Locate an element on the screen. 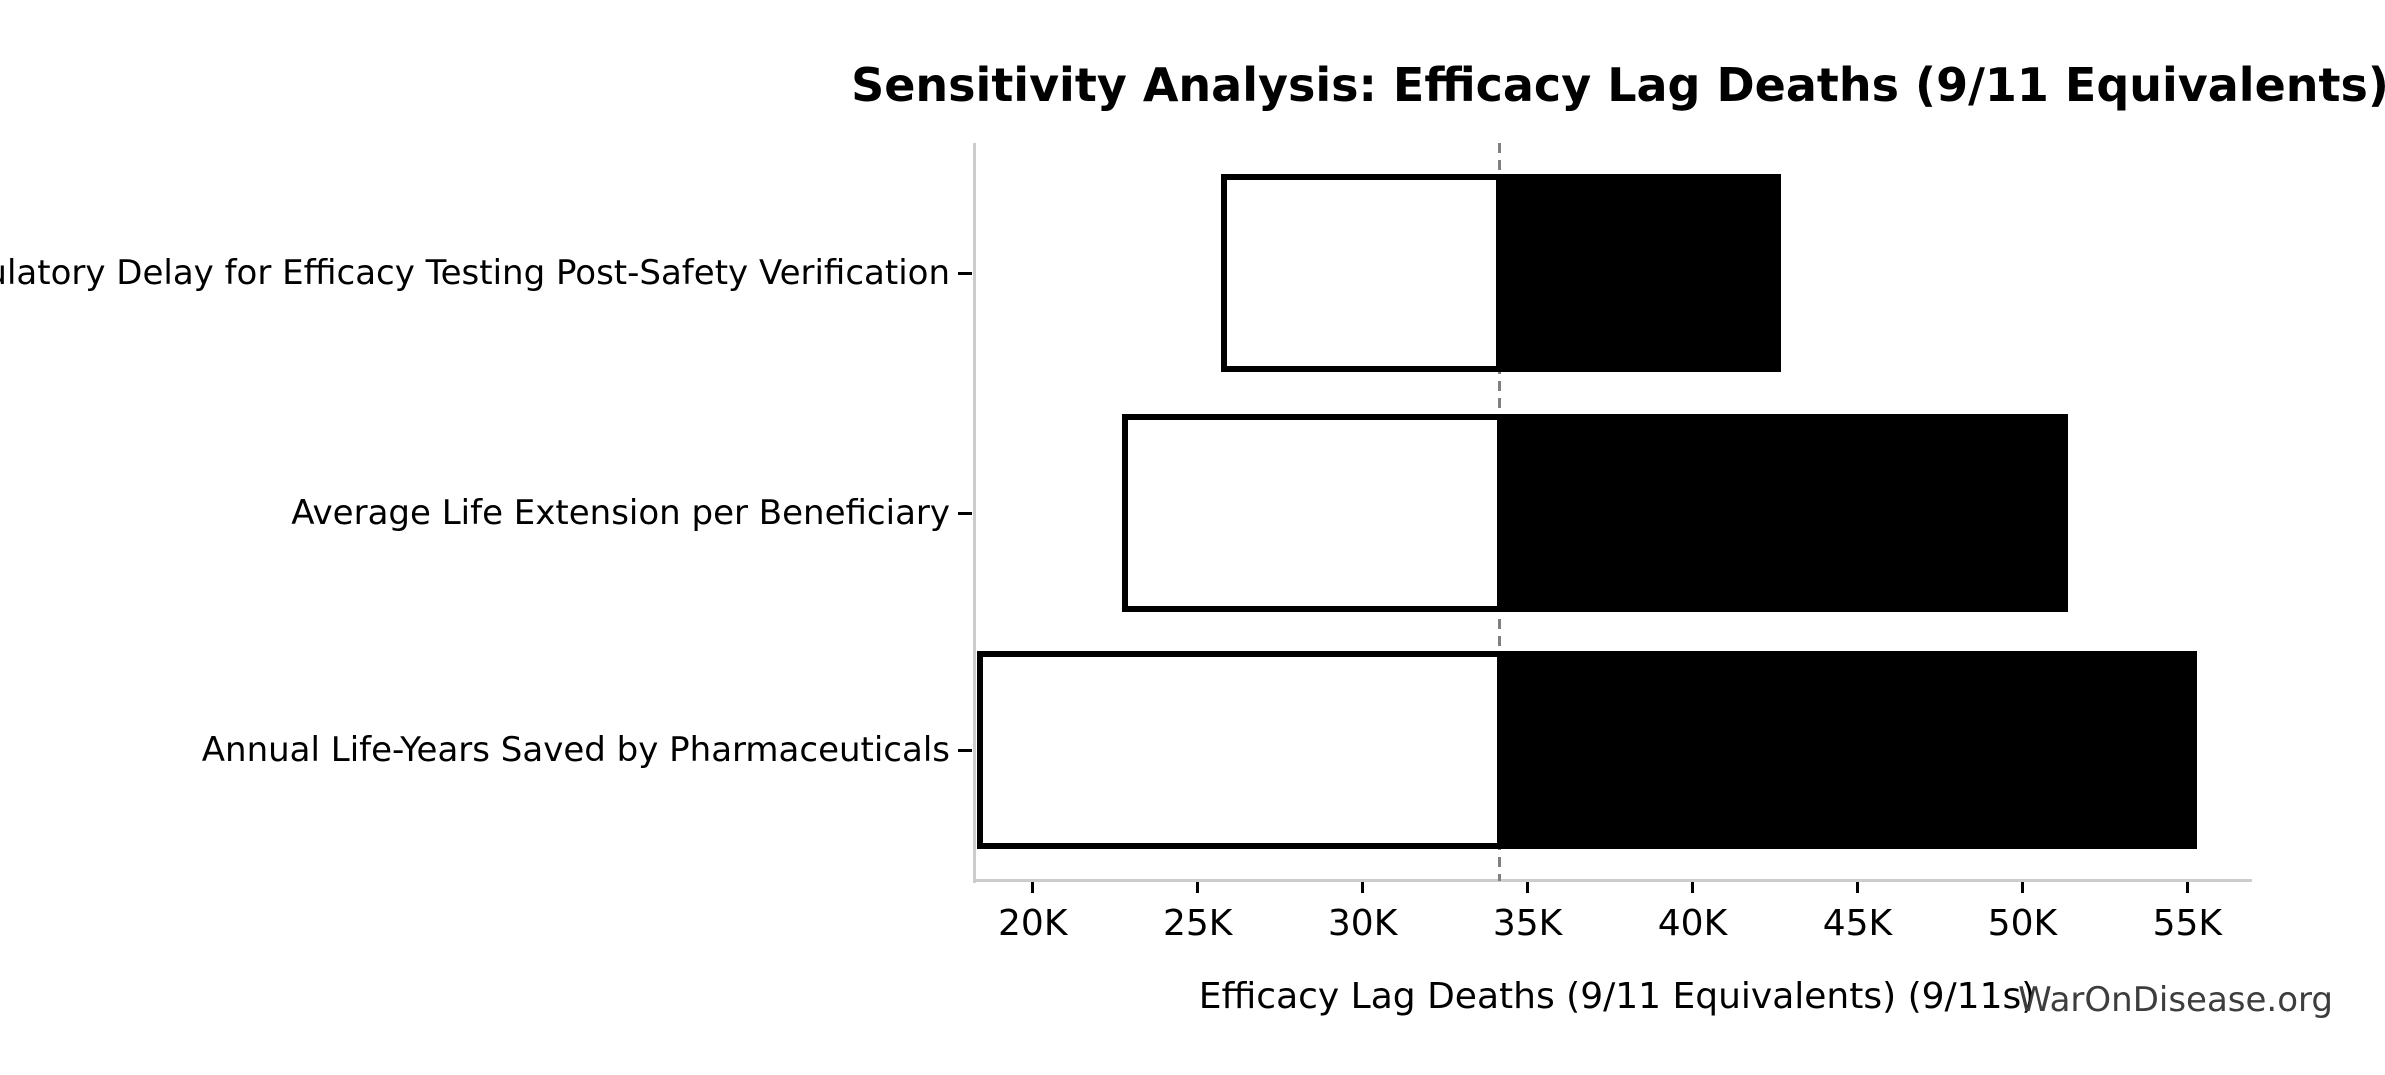 This screenshot has height=1075, width=2385. x-tick-label: 55K is located at coordinates (2187, 923).